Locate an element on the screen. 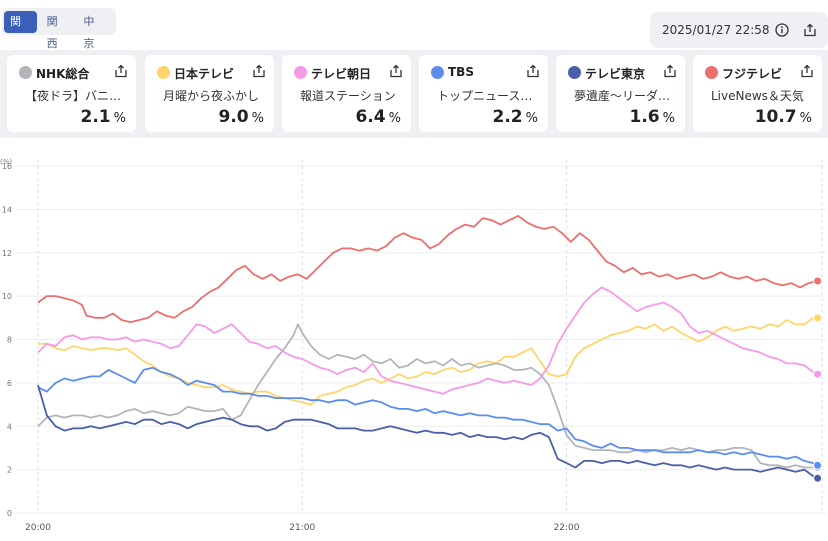 The image size is (828, 541). rating-value: 2.2% is located at coordinates (515, 117).